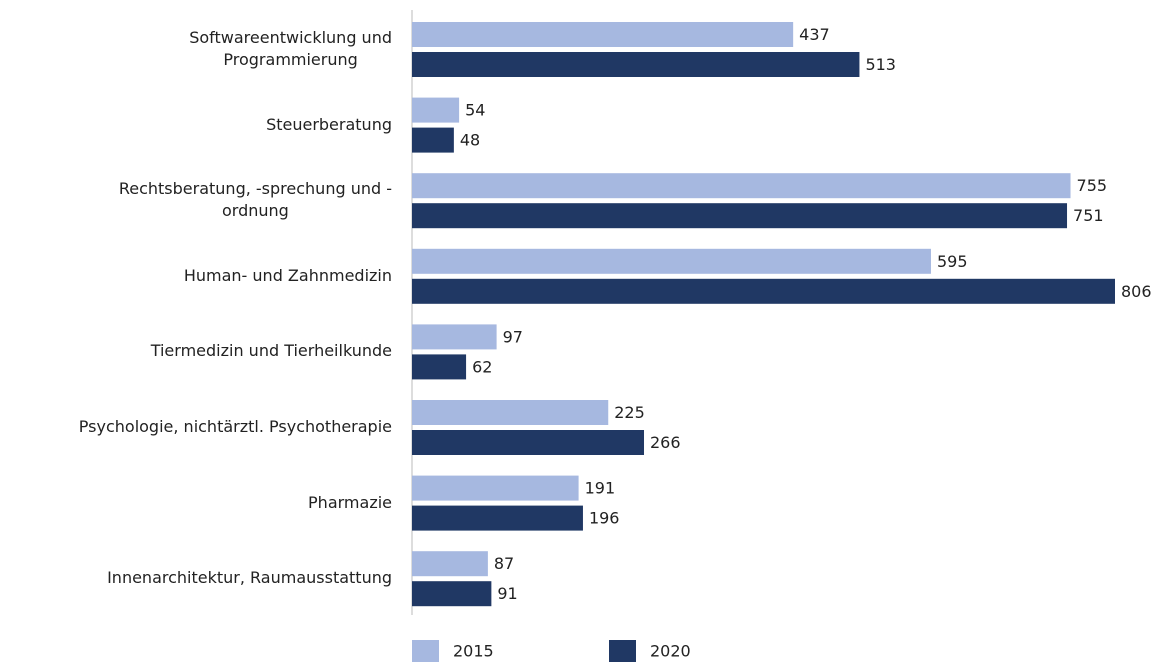 Image resolution: width=1161 pixels, height=663 pixels. I want to click on category-label: Rechtsberatung, -sprechung und - ordnung, so click(255, 200).